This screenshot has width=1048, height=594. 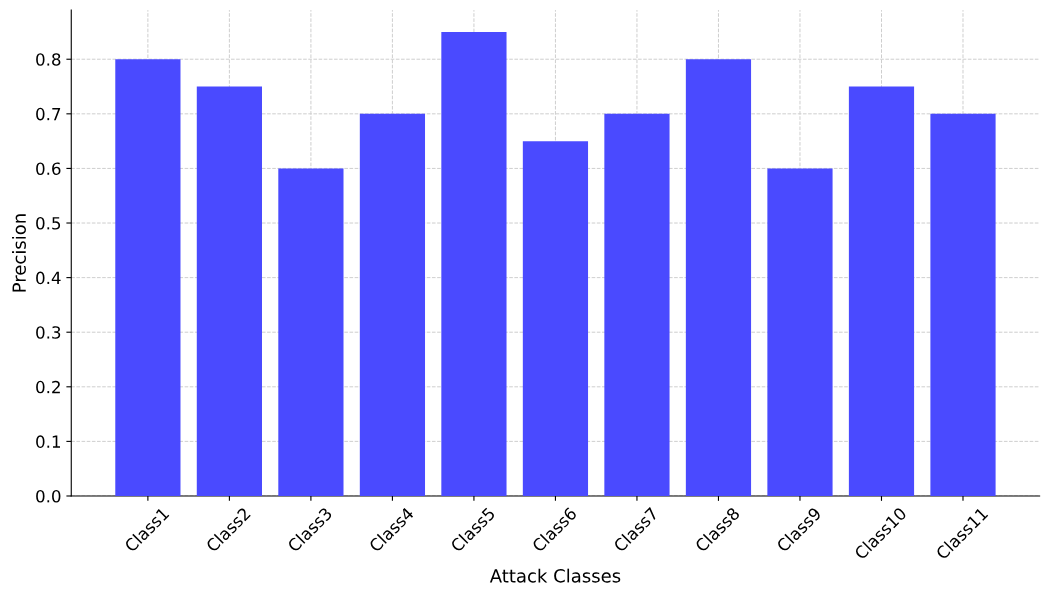 I want to click on y-tick-label: 0.8, so click(x=48, y=59).